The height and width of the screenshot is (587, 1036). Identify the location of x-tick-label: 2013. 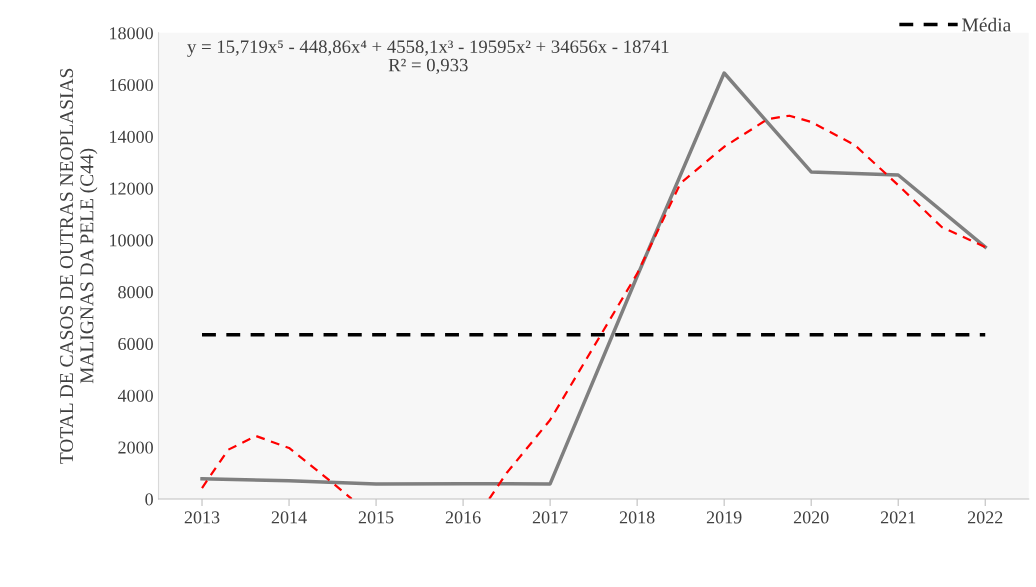
(202, 517).